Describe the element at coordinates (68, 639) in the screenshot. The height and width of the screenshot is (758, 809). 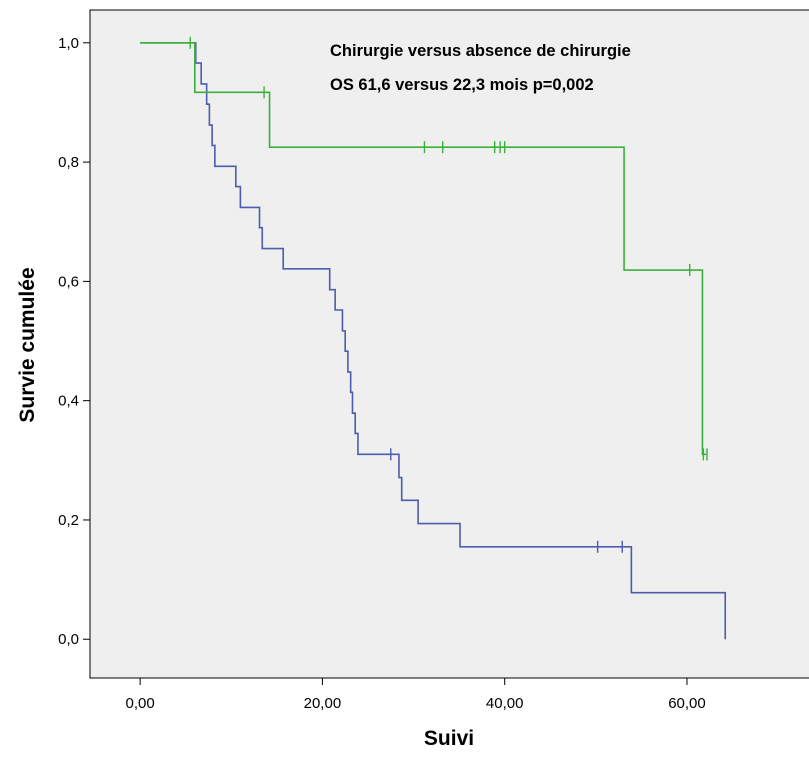
I see `y-tick-label: 0,0` at that location.